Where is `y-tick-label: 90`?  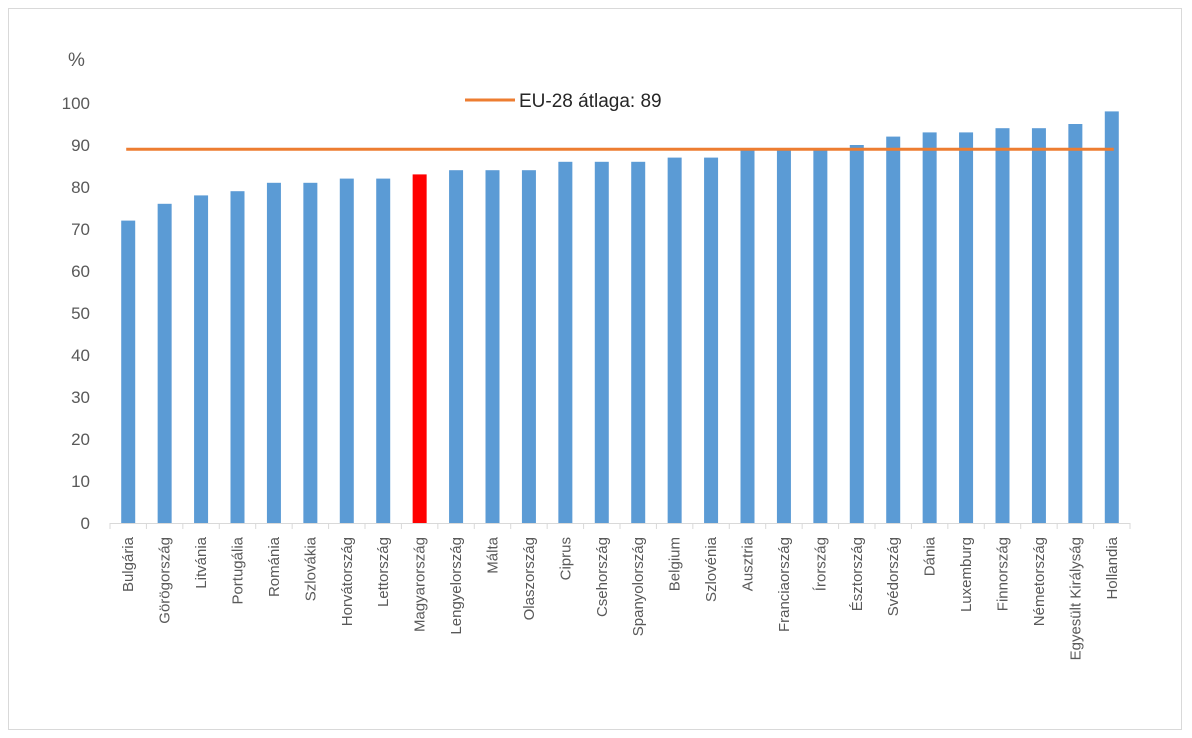 y-tick-label: 90 is located at coordinates (80, 145).